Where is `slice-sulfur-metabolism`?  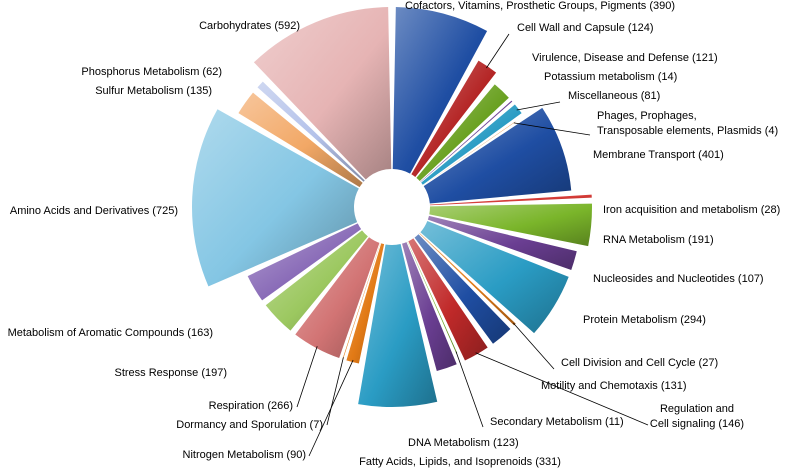
slice-sulfur-metabolism is located at coordinates (300, 140).